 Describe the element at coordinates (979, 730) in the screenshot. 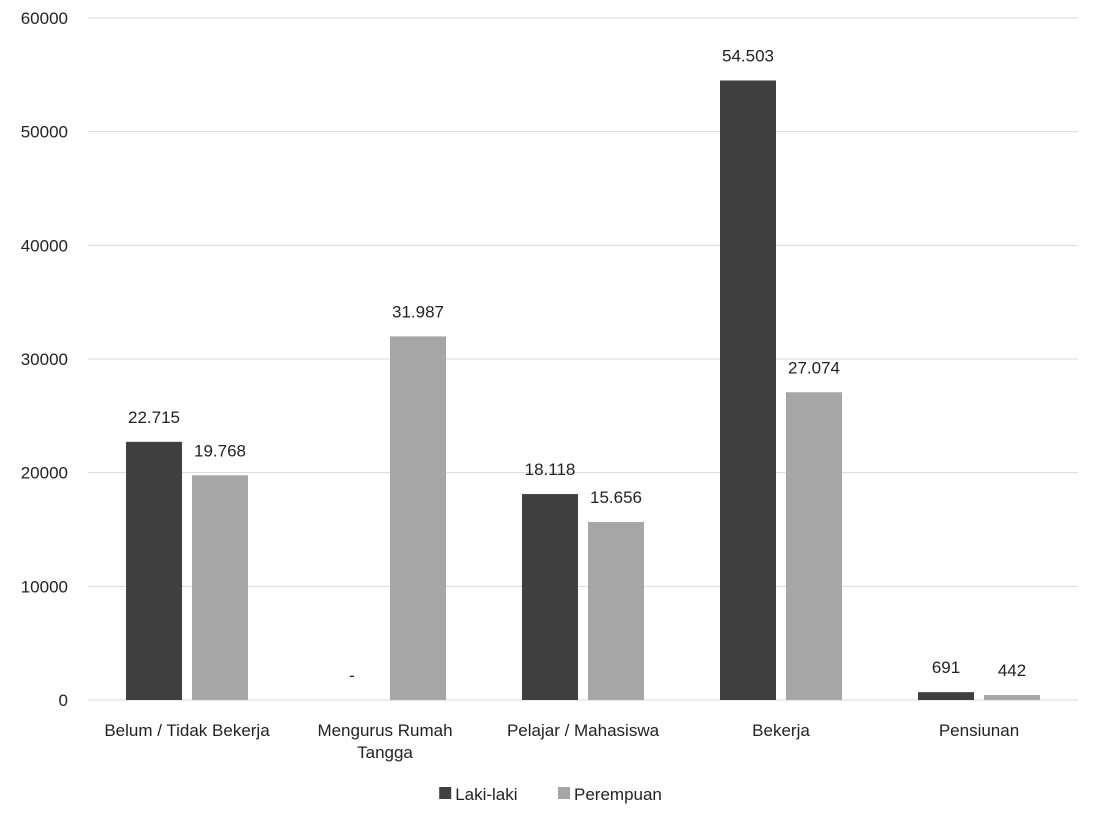

I see `x-tick-label: Pensiunan` at that location.